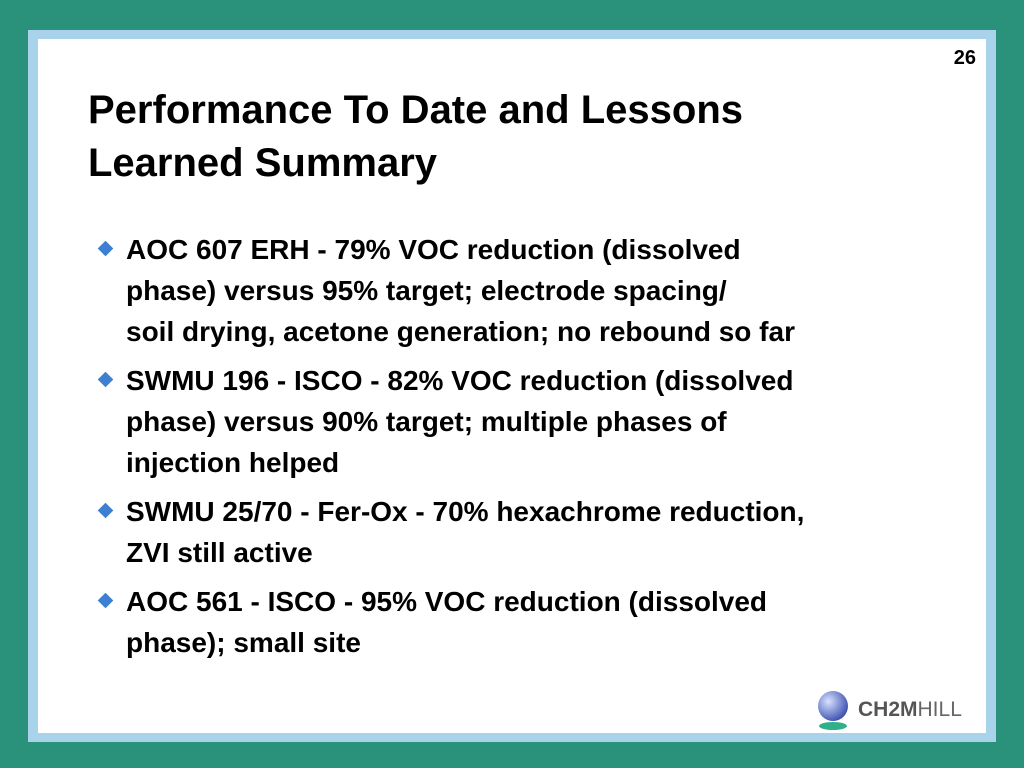 This screenshot has height=768, width=1024. I want to click on logo-icon, so click(833, 710).